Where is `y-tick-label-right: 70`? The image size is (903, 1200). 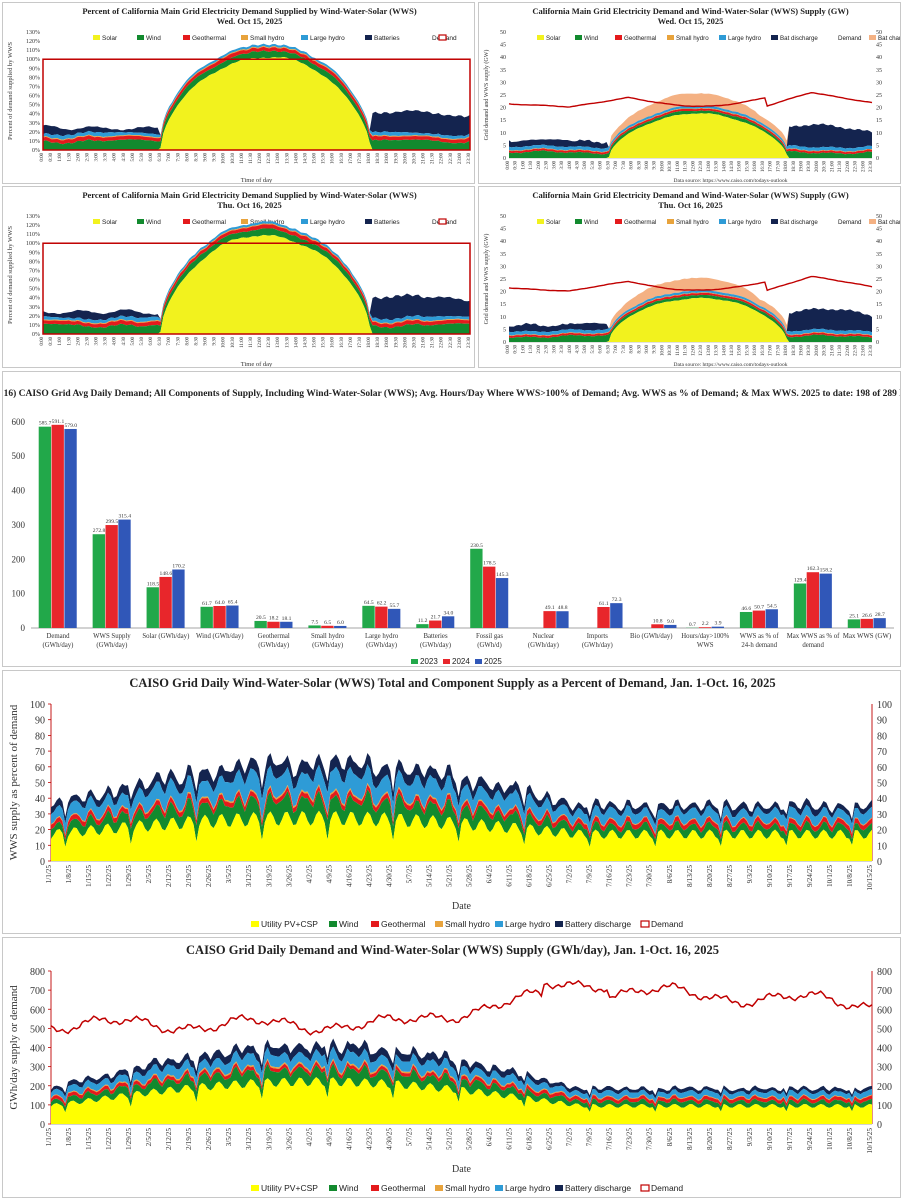
y-tick-label-right: 70 is located at coordinates (882, 752).